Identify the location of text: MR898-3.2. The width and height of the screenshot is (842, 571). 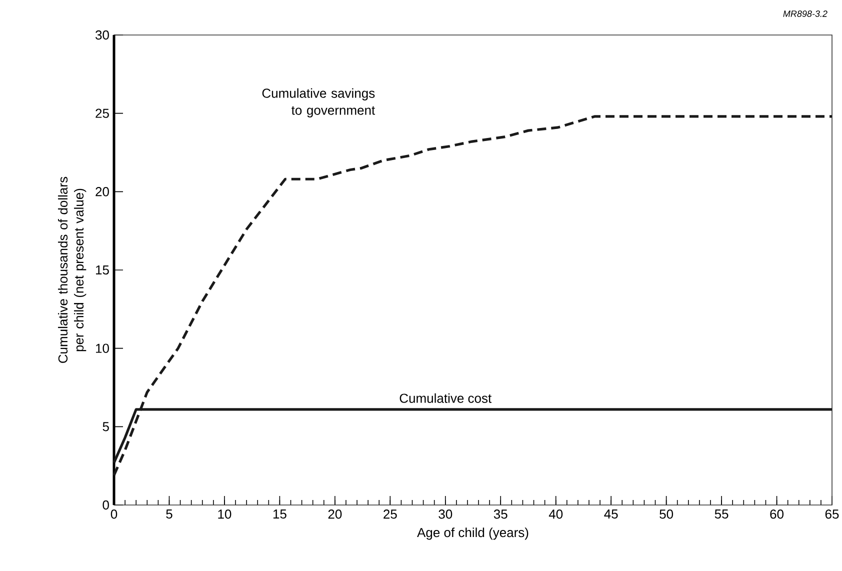
(805, 13).